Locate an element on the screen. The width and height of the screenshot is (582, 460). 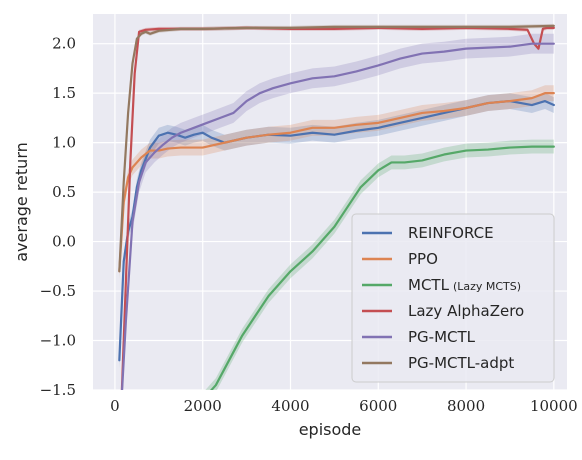
y-axis-label: average return is located at coordinates (21, 202).